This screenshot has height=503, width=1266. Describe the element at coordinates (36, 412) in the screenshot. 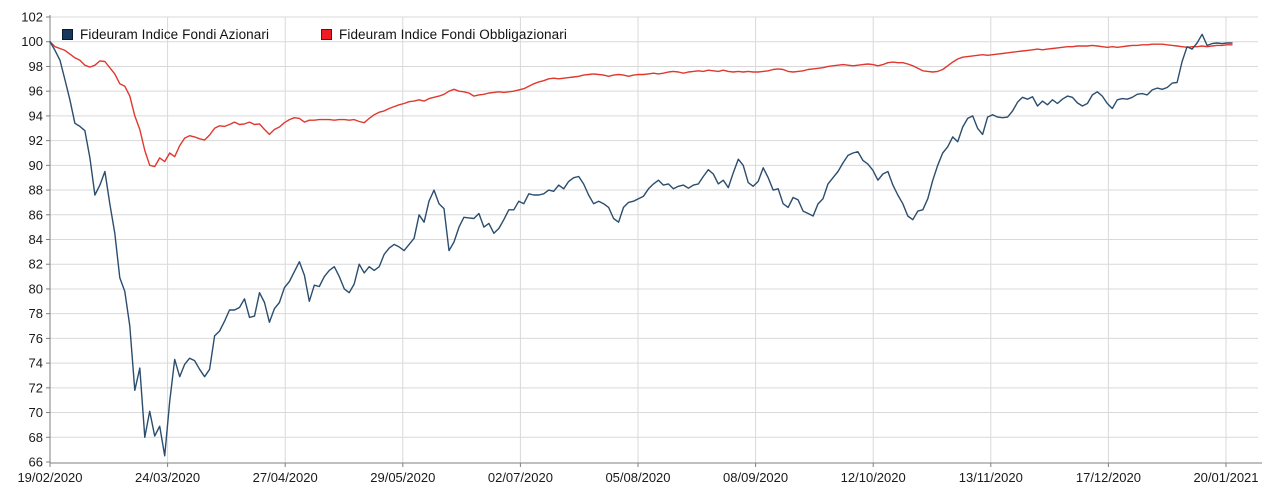

I see `y-tick-label: 70` at that location.